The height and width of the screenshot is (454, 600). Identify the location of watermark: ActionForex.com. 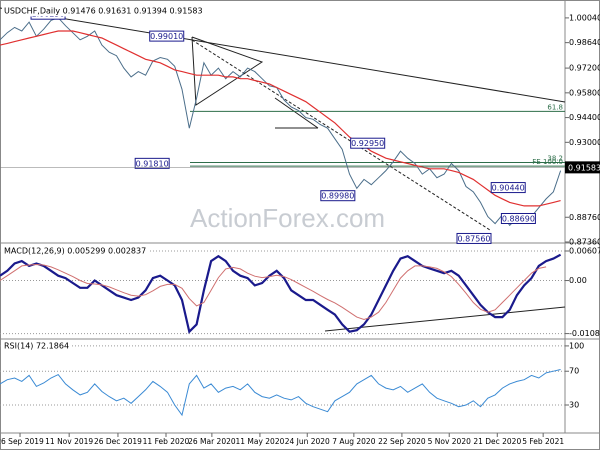
(287, 218).